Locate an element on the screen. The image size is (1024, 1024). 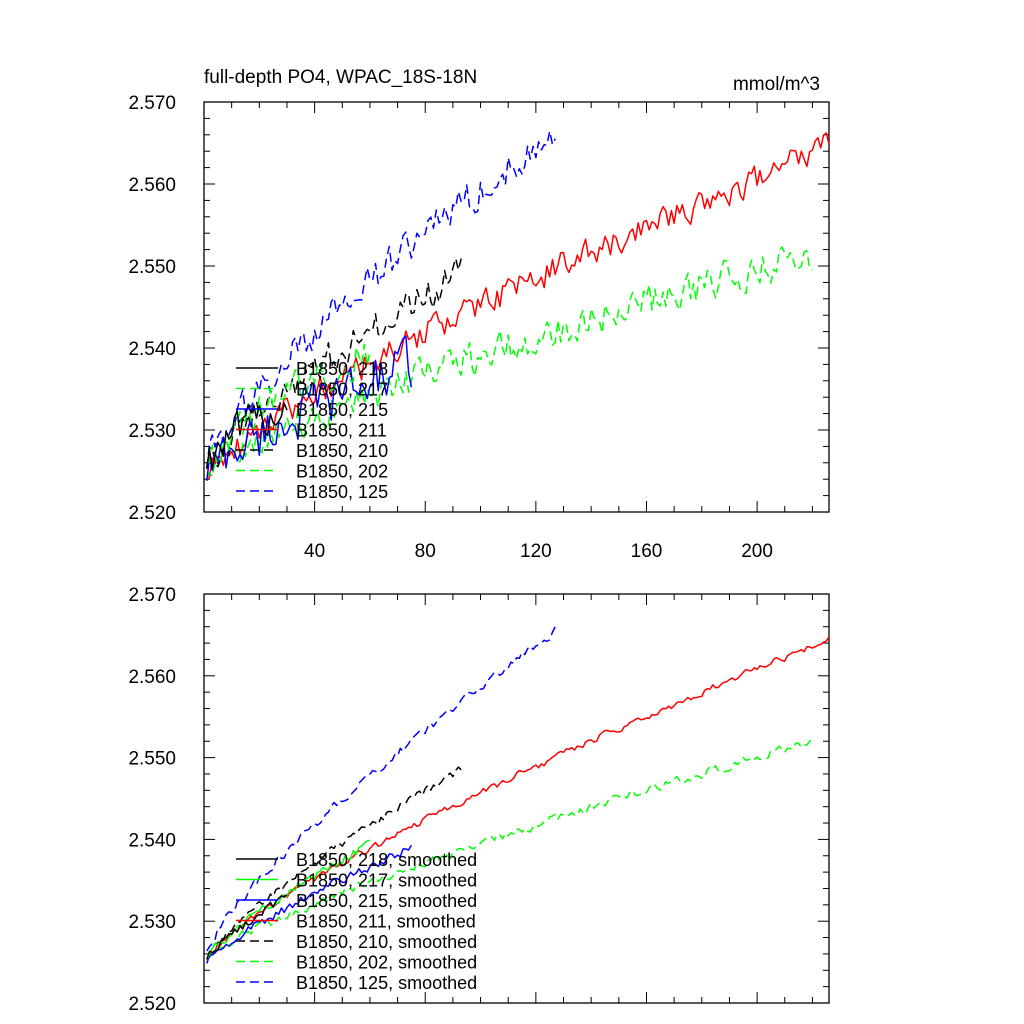
x-tick-label: 120 is located at coordinates (536, 551).